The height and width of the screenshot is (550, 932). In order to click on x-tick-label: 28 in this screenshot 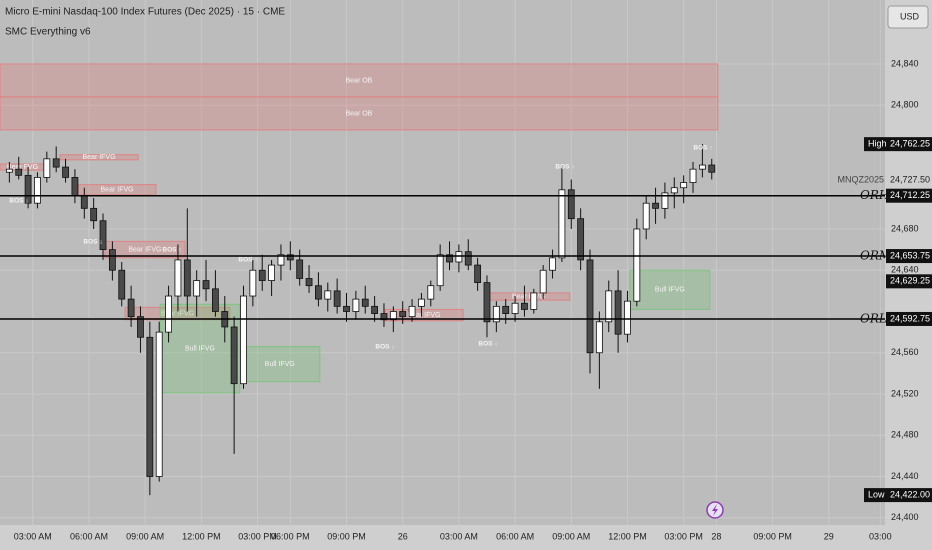, I will do `click(716, 536)`.